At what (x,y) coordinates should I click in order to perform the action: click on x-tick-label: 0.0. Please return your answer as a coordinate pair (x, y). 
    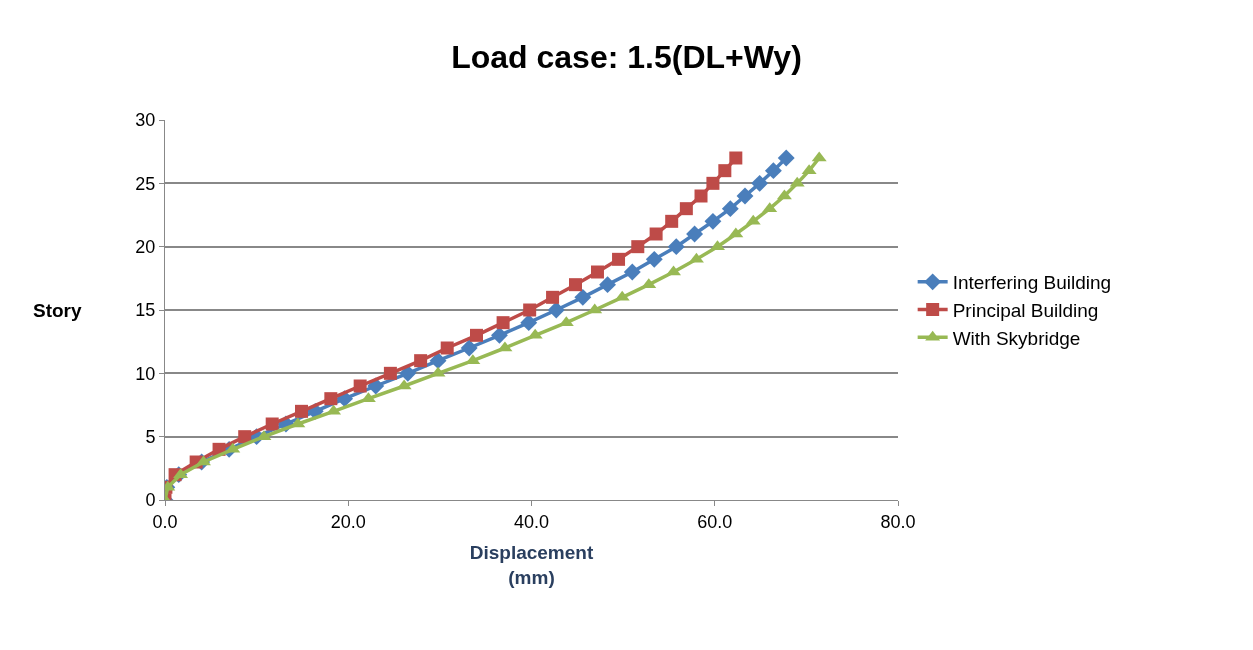
    Looking at the image, I should click on (165, 521).